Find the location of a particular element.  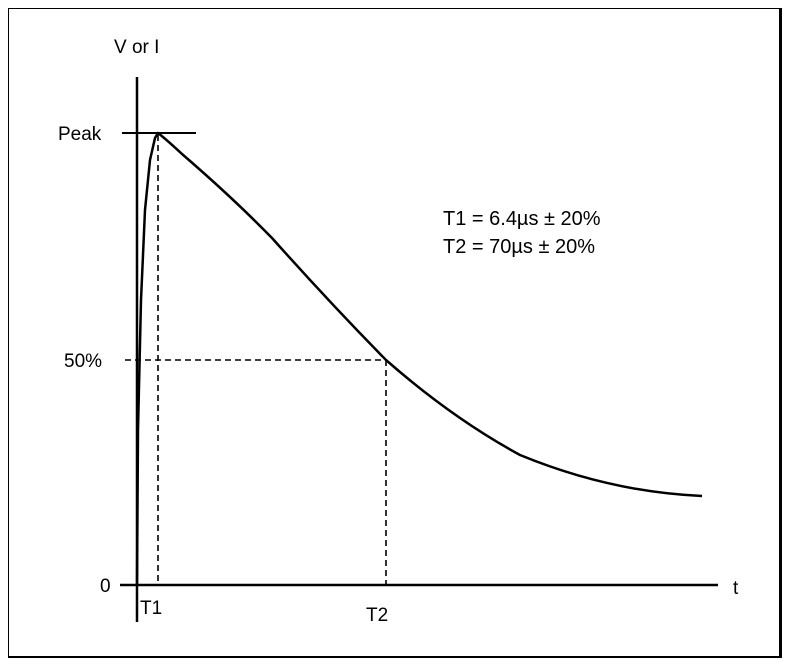

peak-label: Peak is located at coordinates (80, 134).